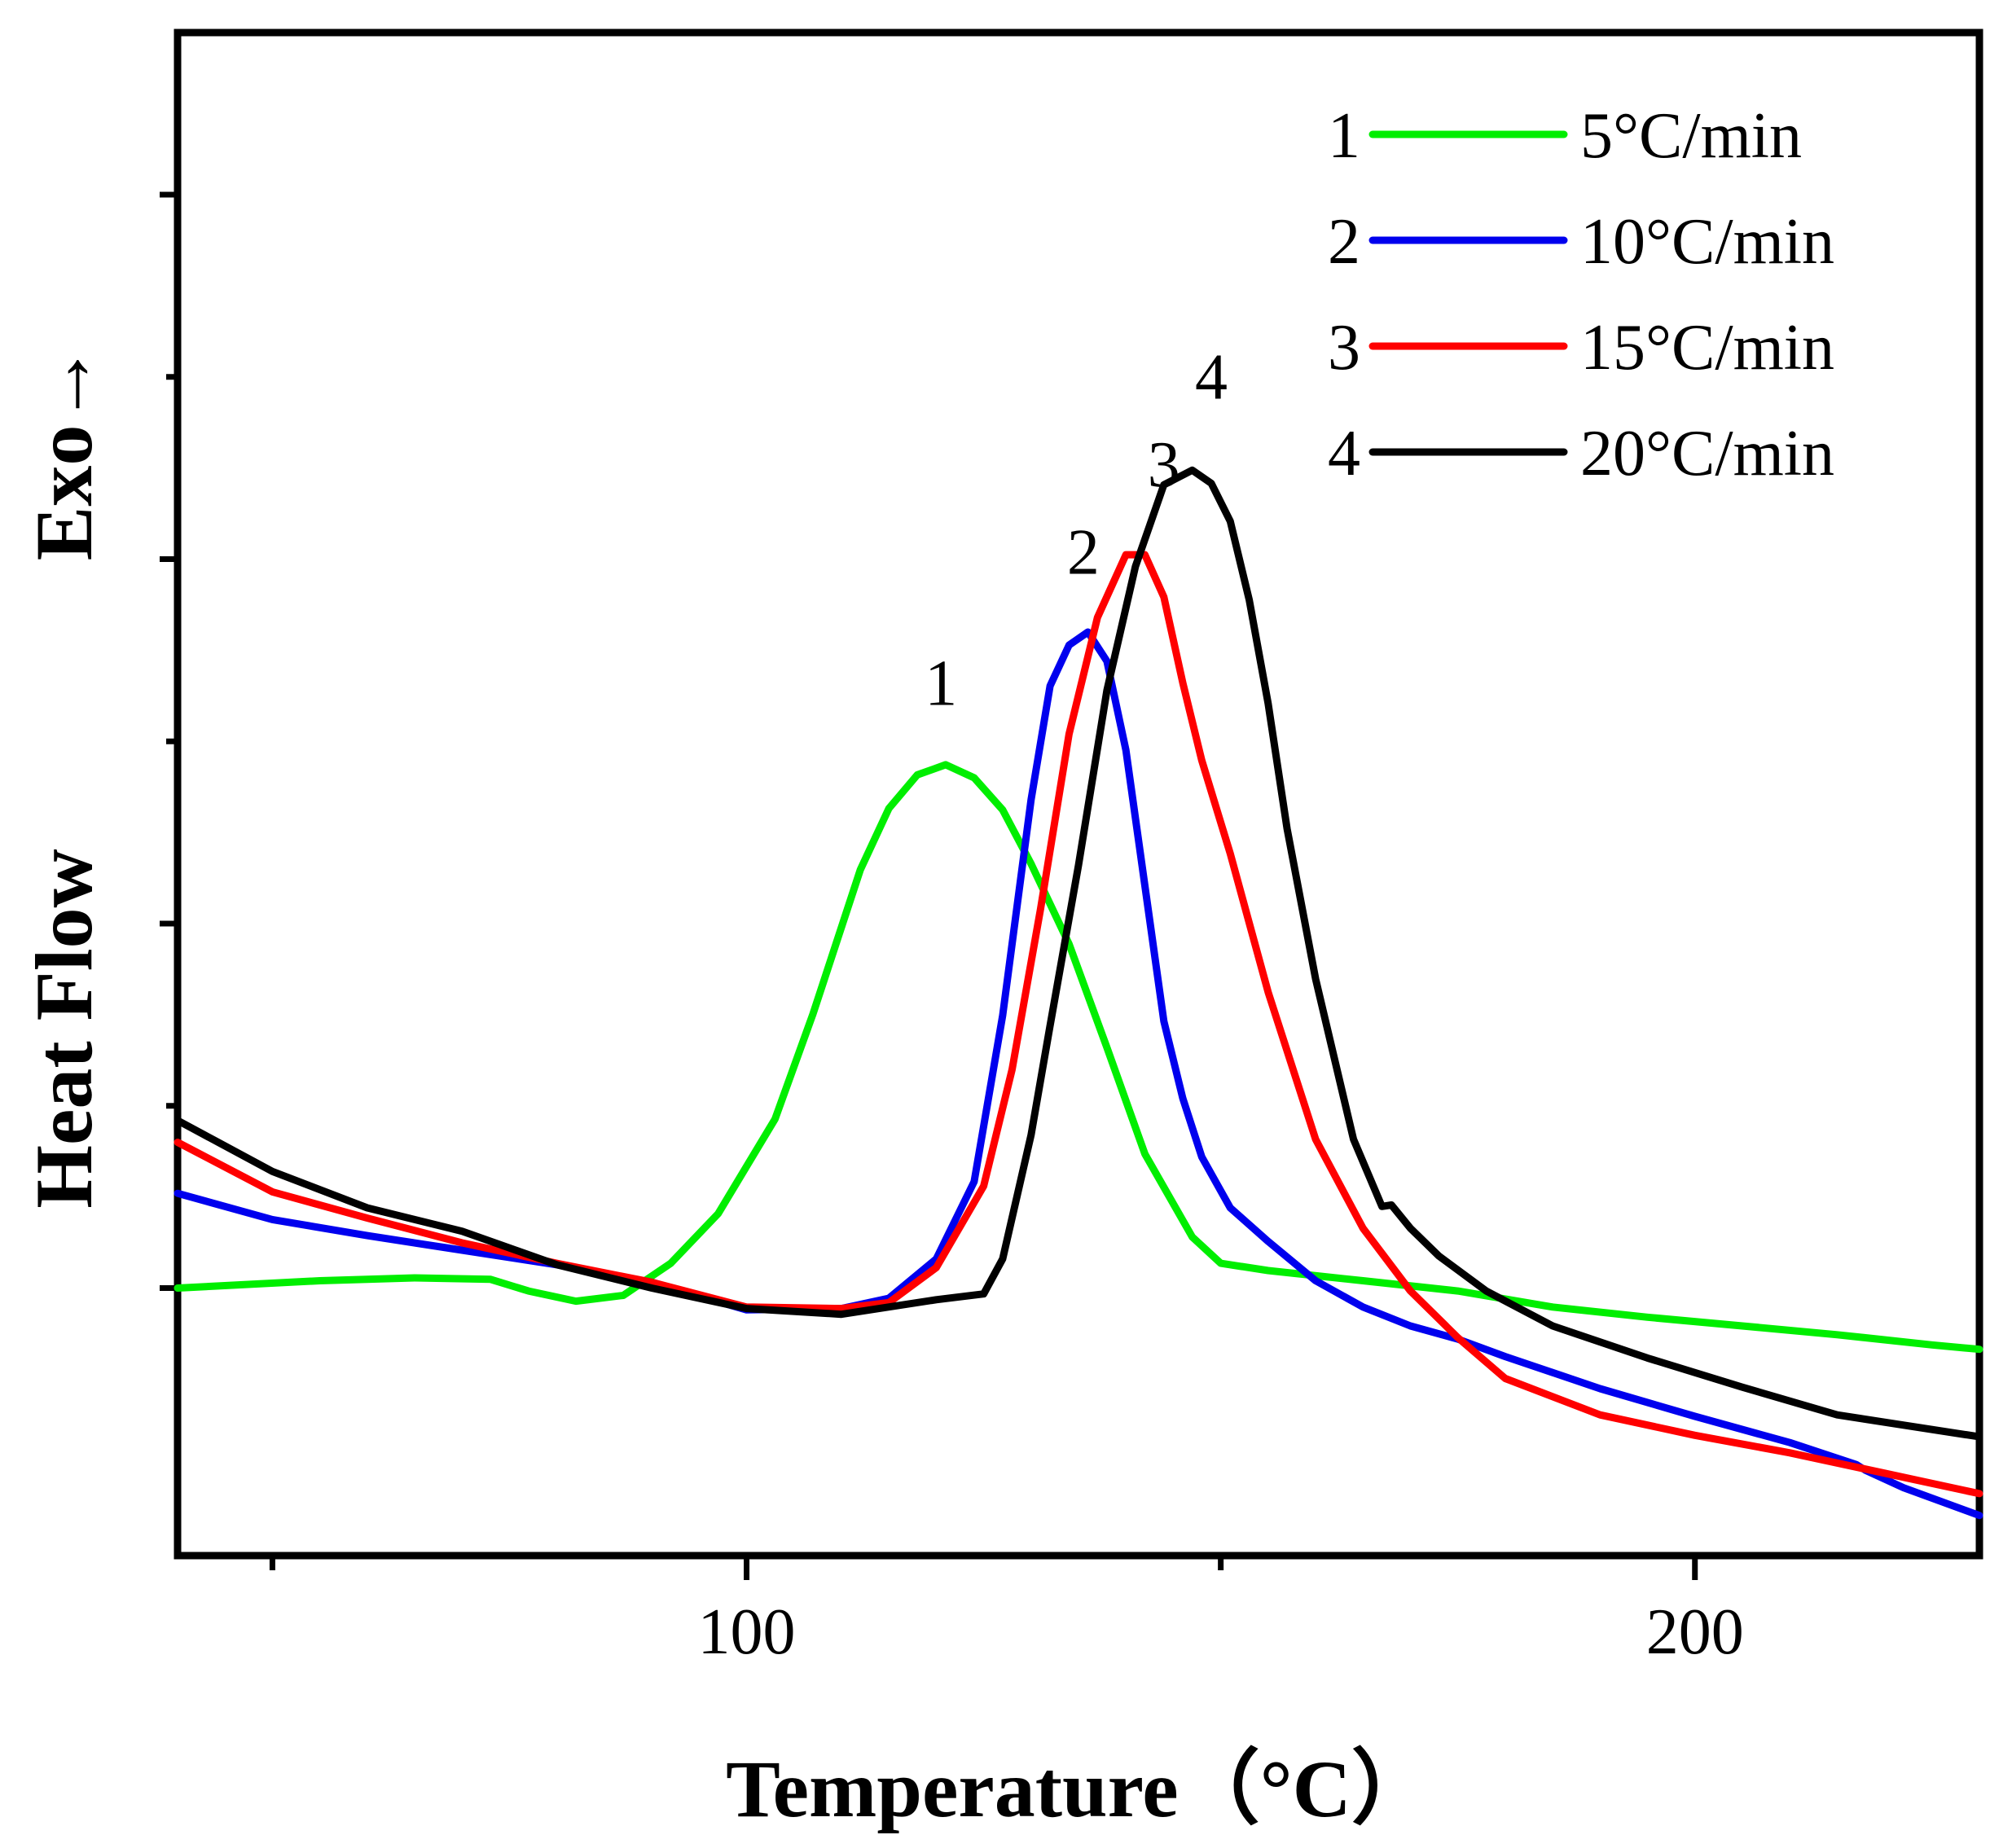  What do you see at coordinates (1083, 552) in the screenshot?
I see `peak-label-2: 2` at bounding box center [1083, 552].